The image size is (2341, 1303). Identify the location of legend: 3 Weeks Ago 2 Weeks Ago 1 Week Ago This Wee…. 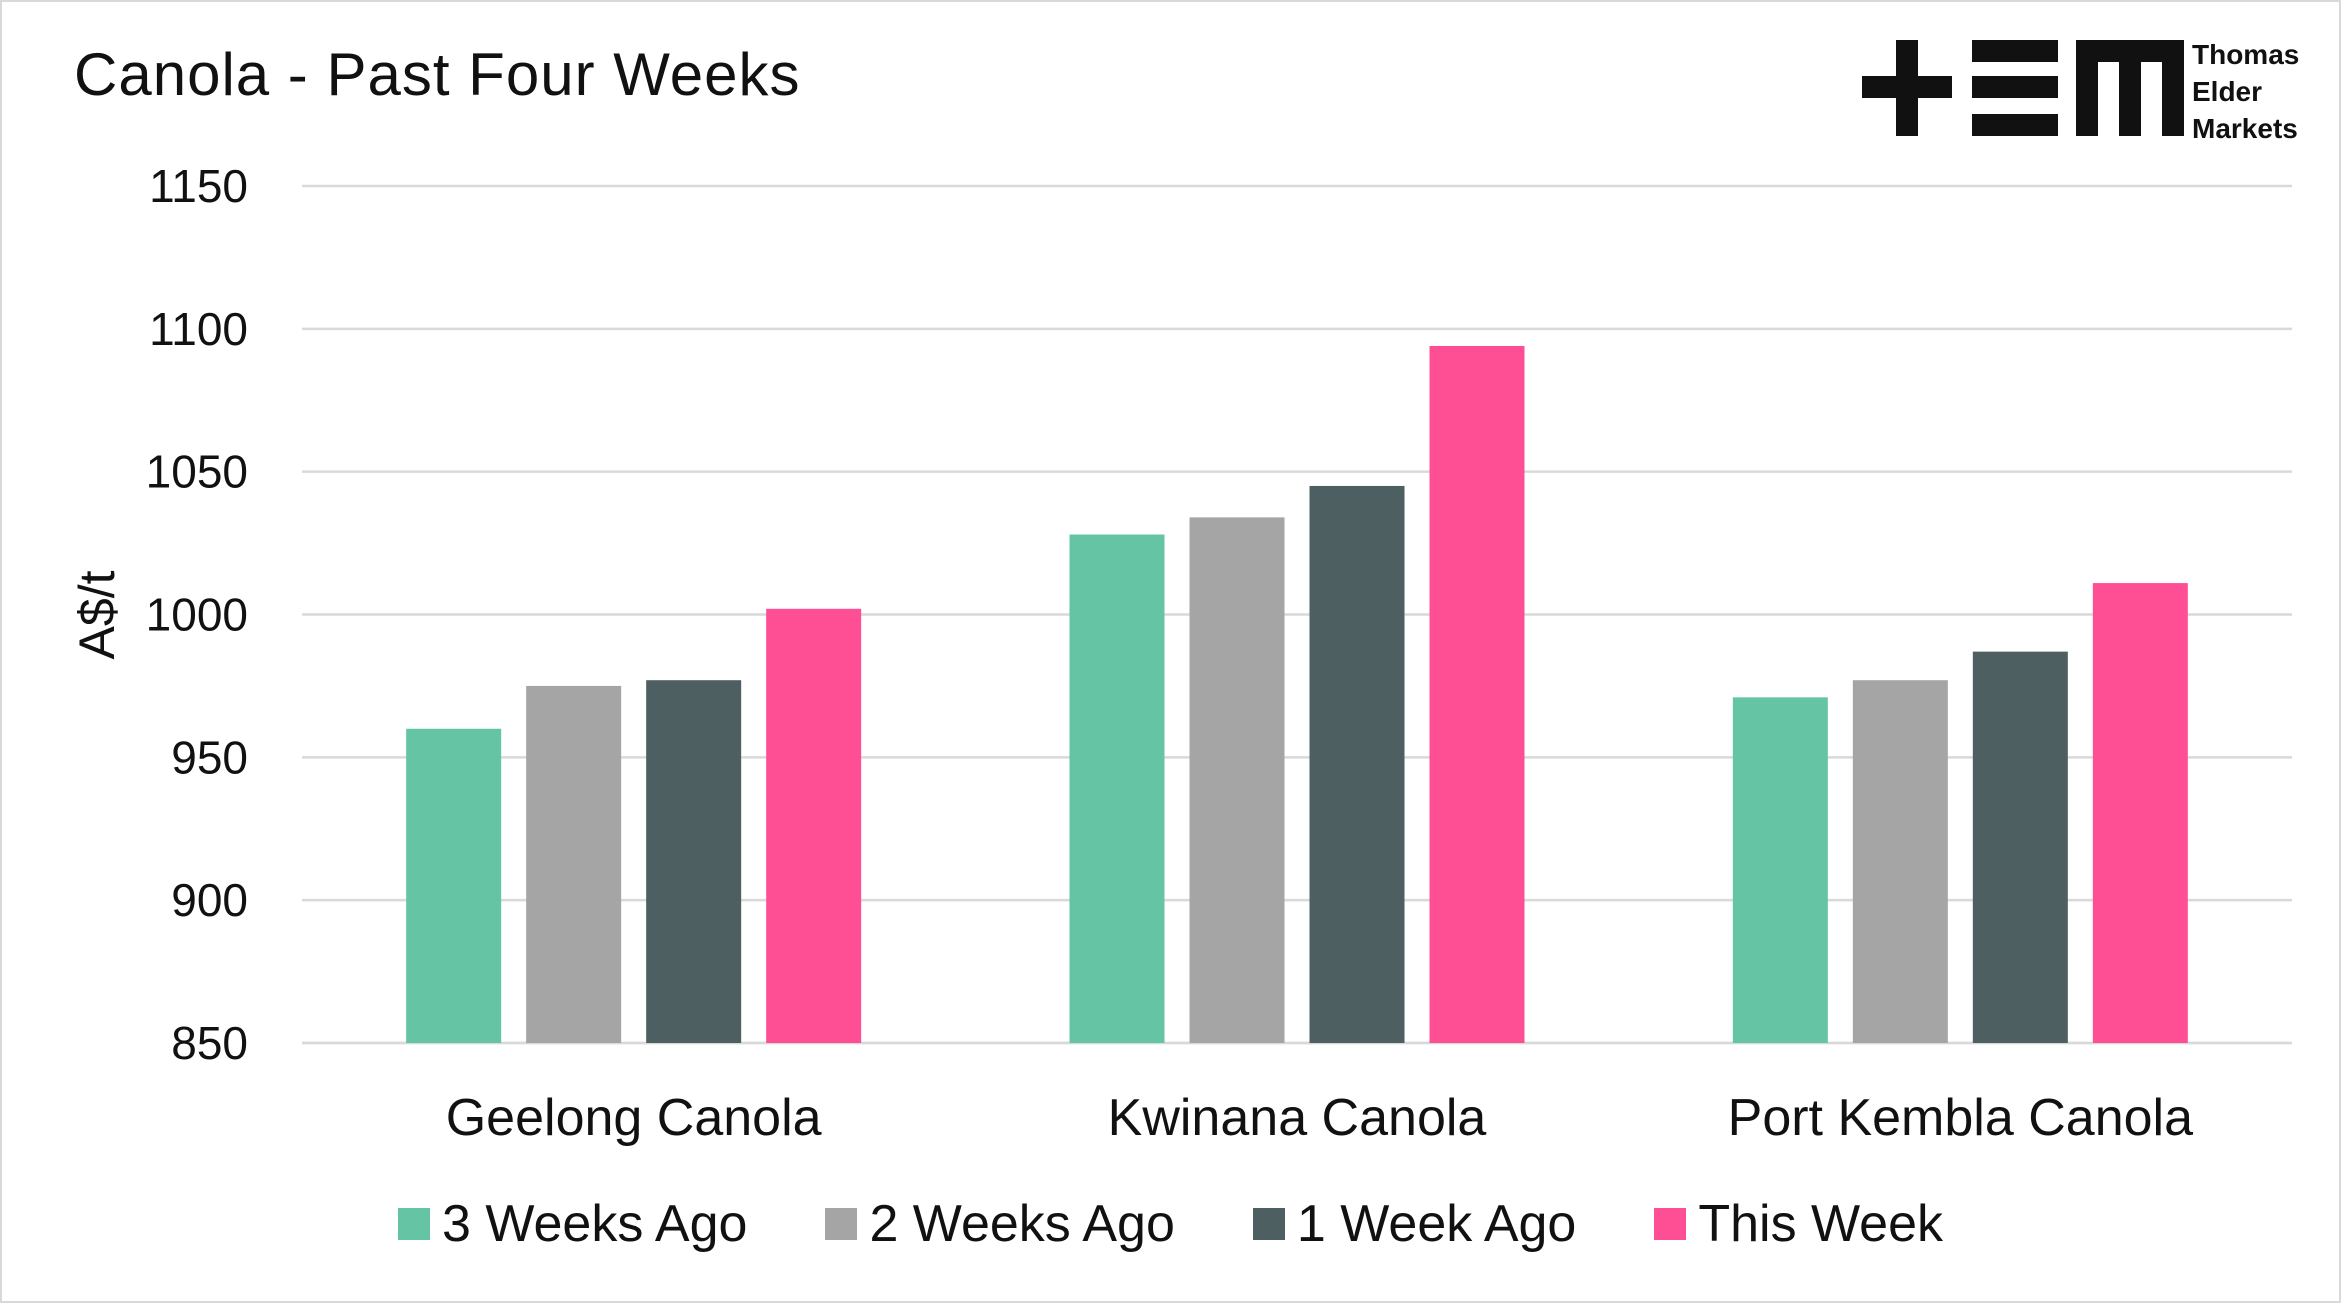
(1170, 1224).